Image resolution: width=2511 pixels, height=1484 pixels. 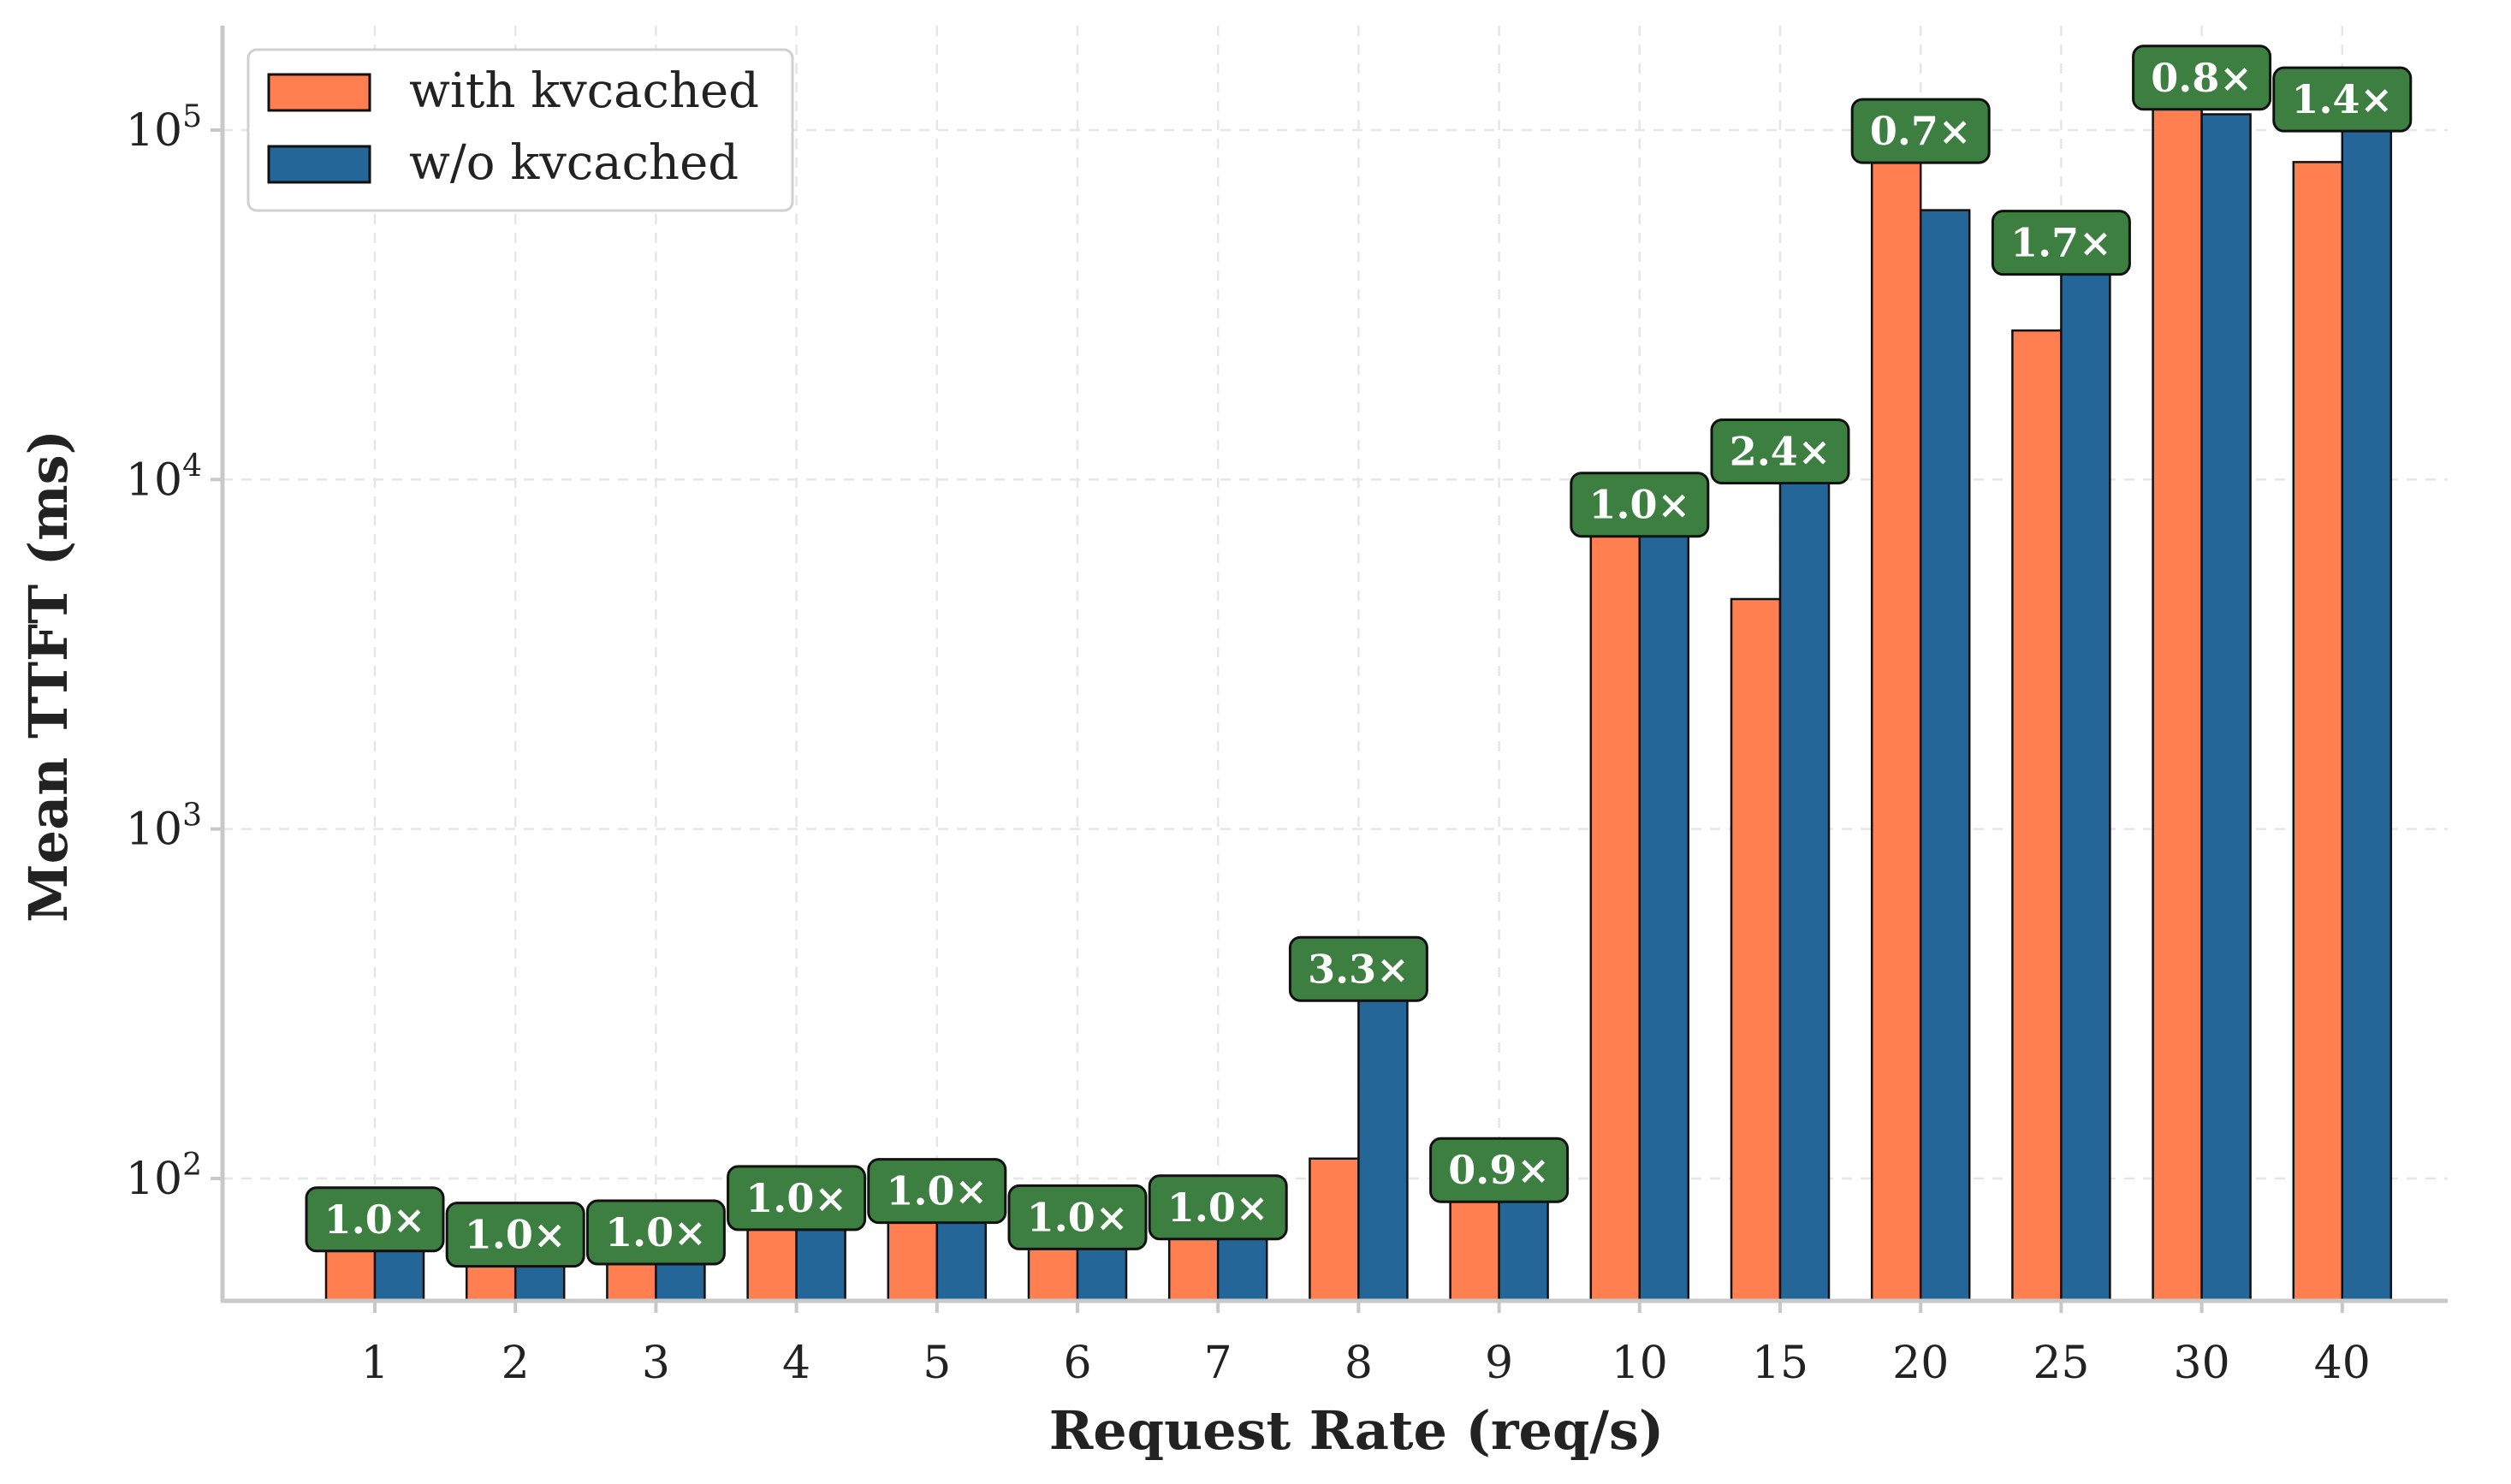 I want to click on x-axis-title: Request Rate (req/s), so click(x=1356, y=1431).